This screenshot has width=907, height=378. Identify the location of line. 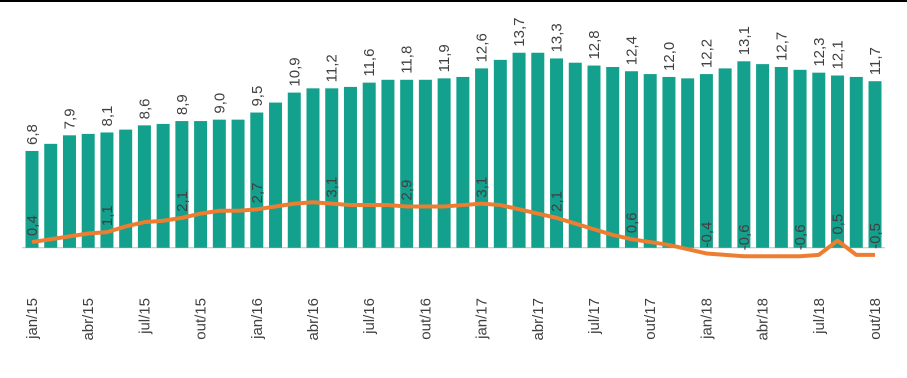
(453, 229).